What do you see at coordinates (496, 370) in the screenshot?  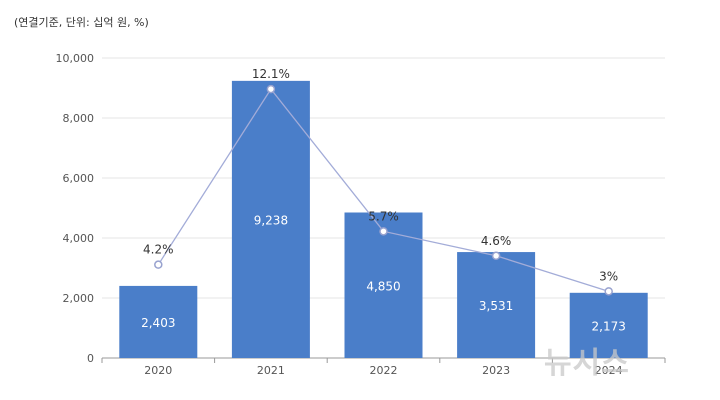 I see `x-tick-label: 2023` at bounding box center [496, 370].